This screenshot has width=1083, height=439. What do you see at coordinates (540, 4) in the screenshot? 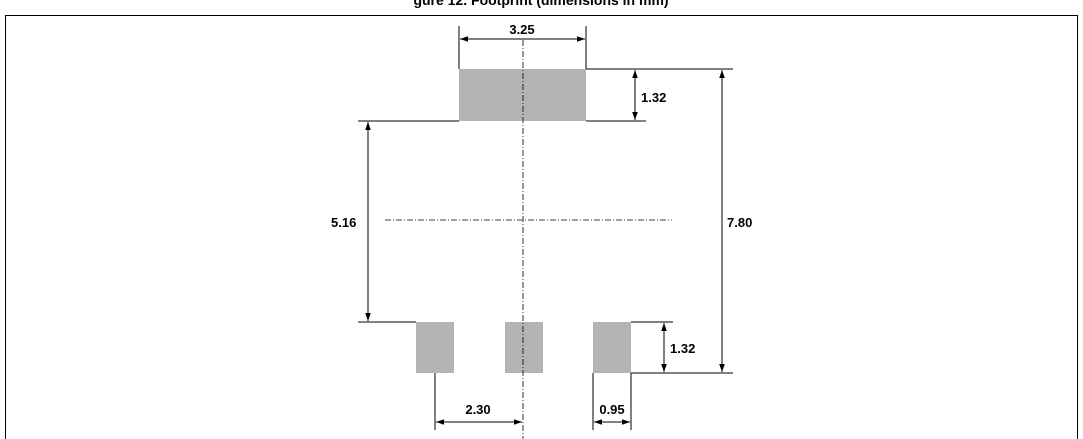
I see `figure-title: gure 12. Footprint (dimensions in mm)` at bounding box center [540, 4].